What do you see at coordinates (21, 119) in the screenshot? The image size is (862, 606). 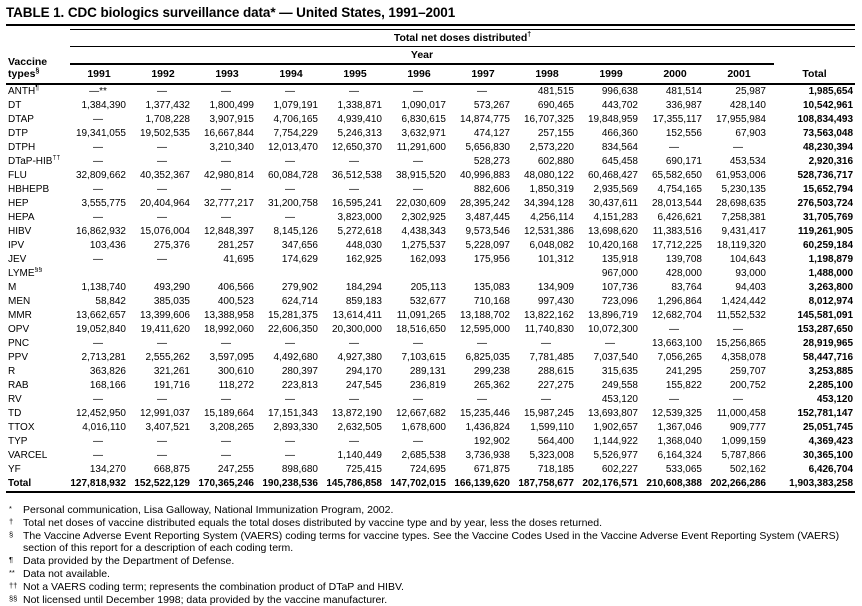 I see `vaccine-type-label: DTAP` at bounding box center [21, 119].